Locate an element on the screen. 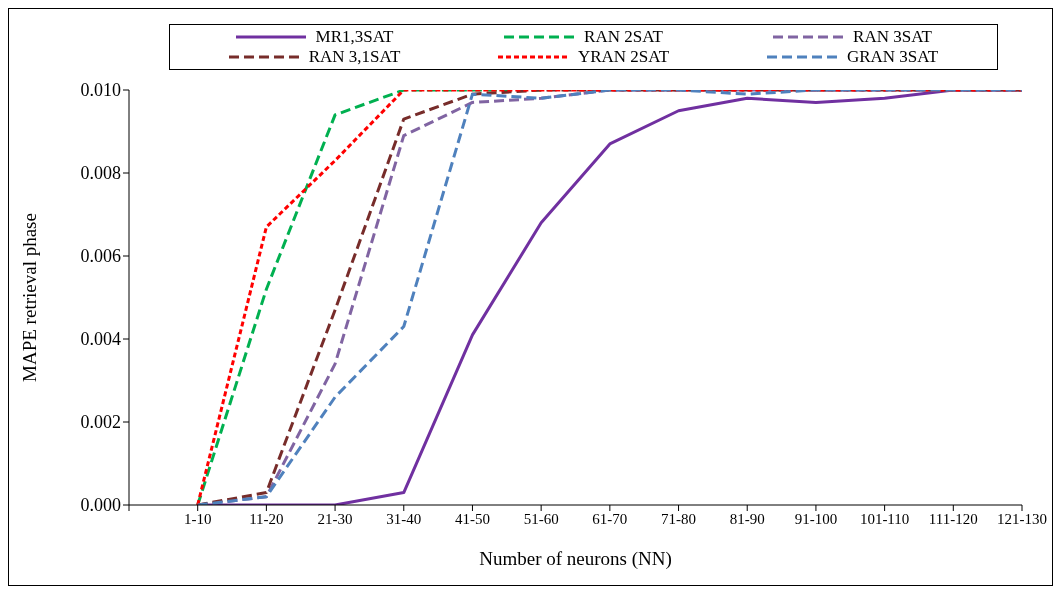 This screenshot has height=594, width=1061. x-tick-label: 41-50 is located at coordinates (472, 518).